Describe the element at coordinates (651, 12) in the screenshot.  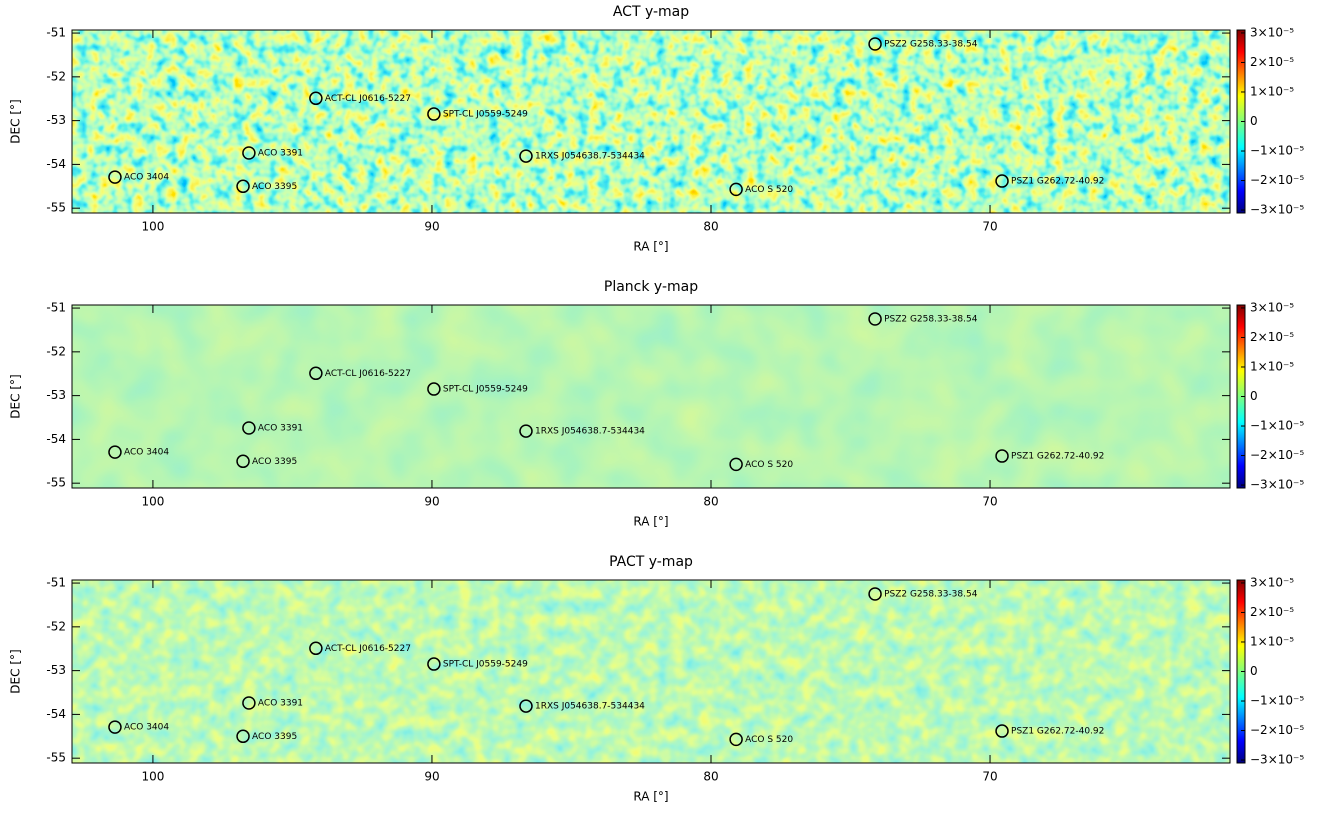
I see `chart-title: ACT y-map` at that location.